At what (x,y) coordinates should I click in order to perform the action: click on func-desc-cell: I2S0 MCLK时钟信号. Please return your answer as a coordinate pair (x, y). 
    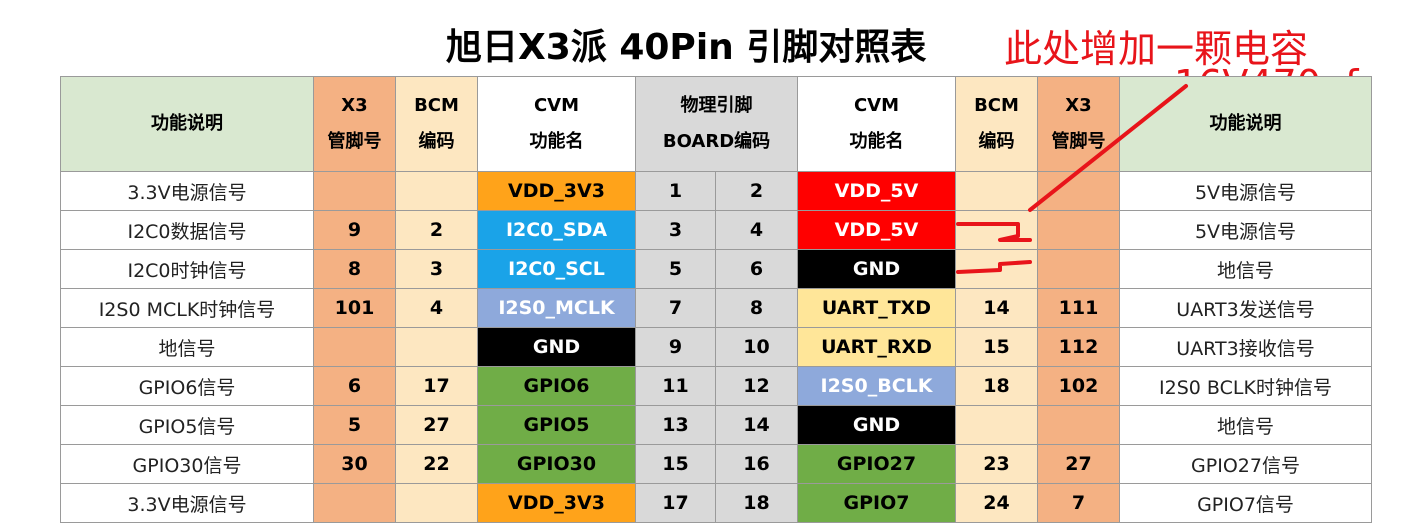
    Looking at the image, I should click on (187, 308).